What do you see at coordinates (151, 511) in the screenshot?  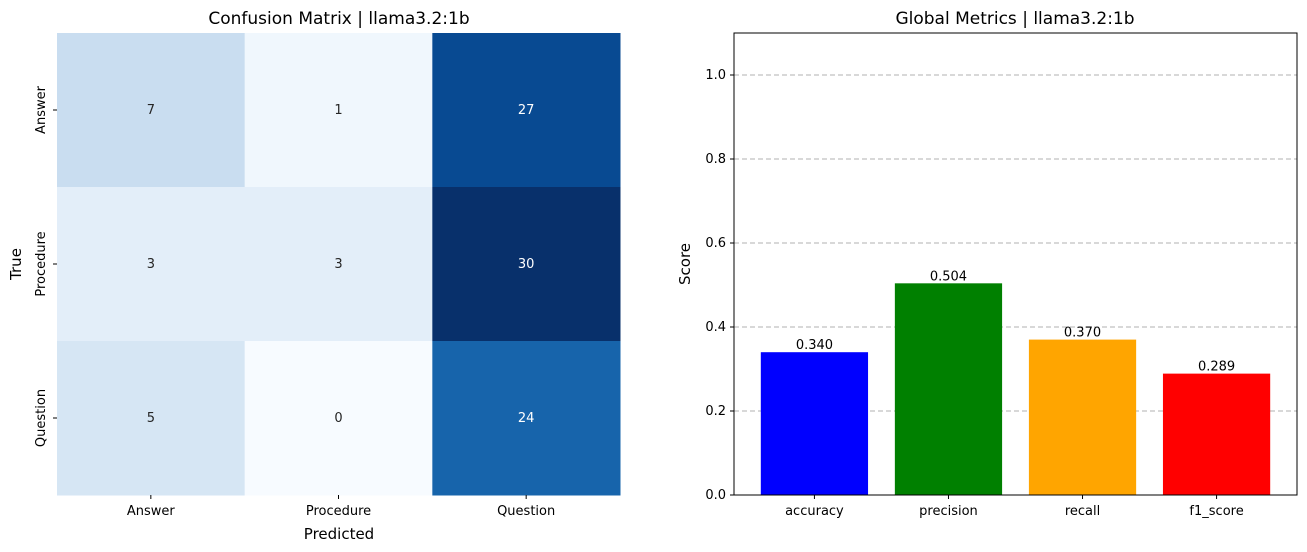 I see `heatmap-x-tick-label: Answer` at bounding box center [151, 511].